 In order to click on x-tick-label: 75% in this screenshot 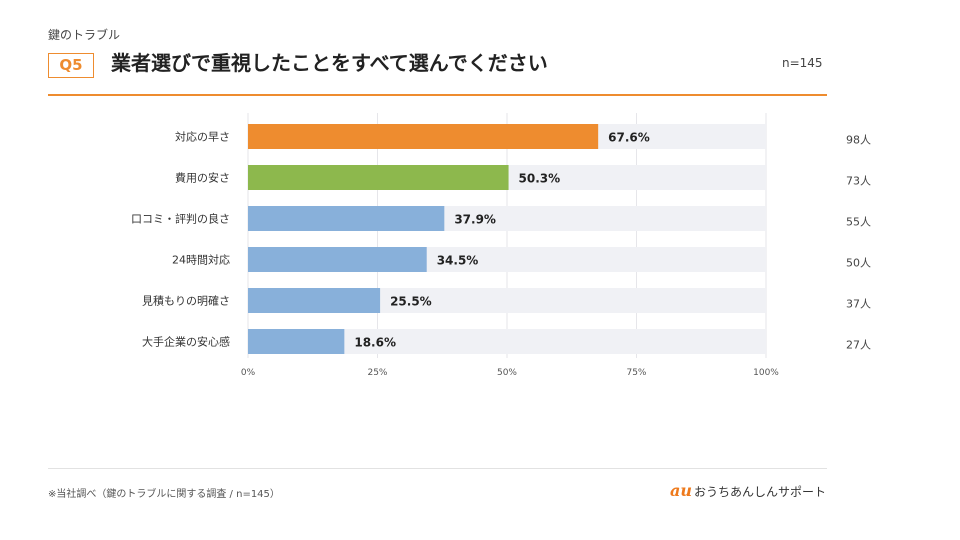, I will do `click(636, 373)`.